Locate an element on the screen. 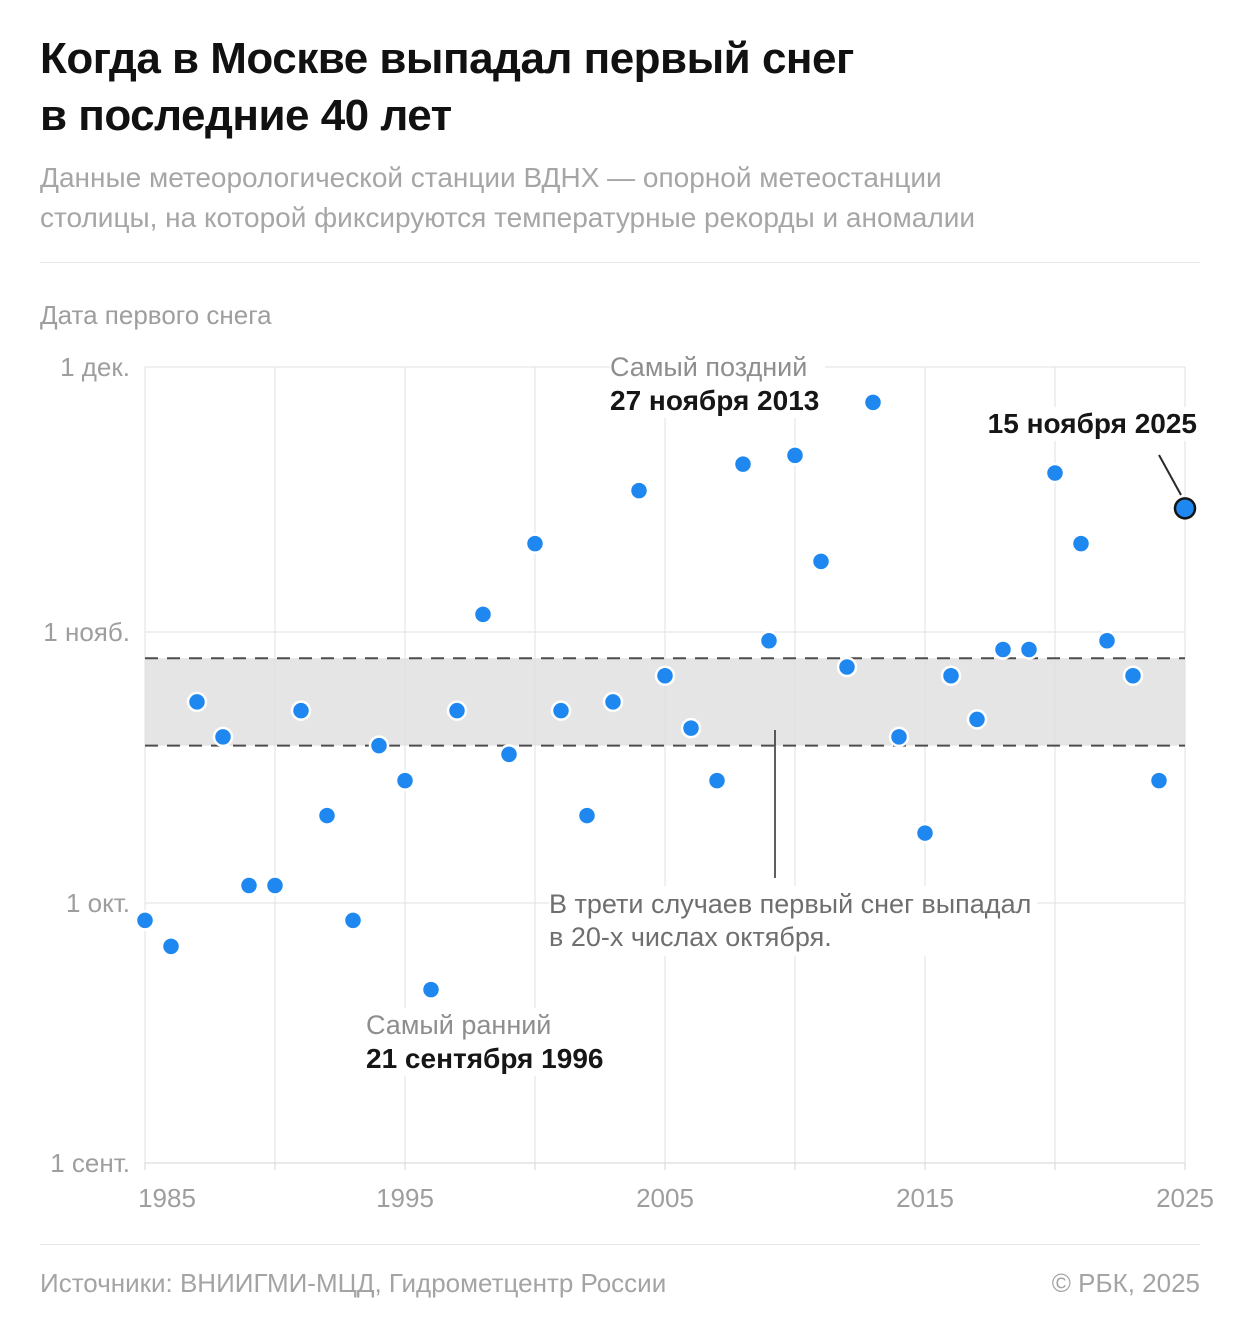  data-point-highlighted is located at coordinates (1185, 508).